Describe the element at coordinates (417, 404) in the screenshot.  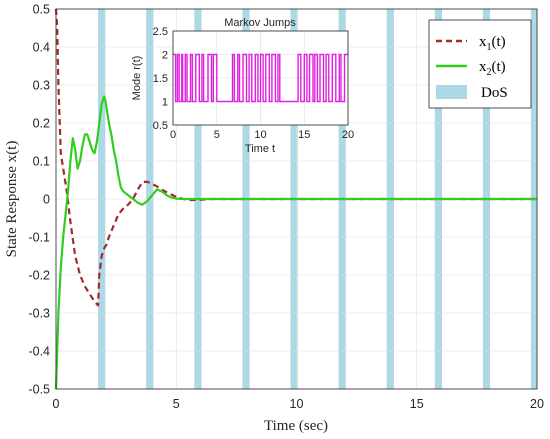
I see `main-x-tick-15: 15` at that location.